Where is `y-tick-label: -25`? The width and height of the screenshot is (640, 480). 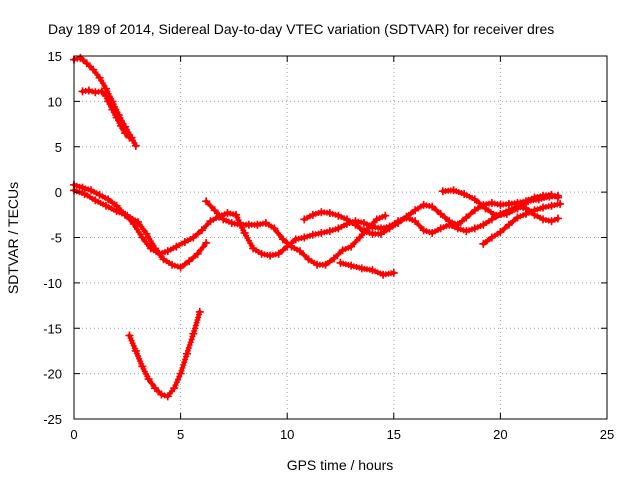 y-tick-label: -25 is located at coordinates (52, 419).